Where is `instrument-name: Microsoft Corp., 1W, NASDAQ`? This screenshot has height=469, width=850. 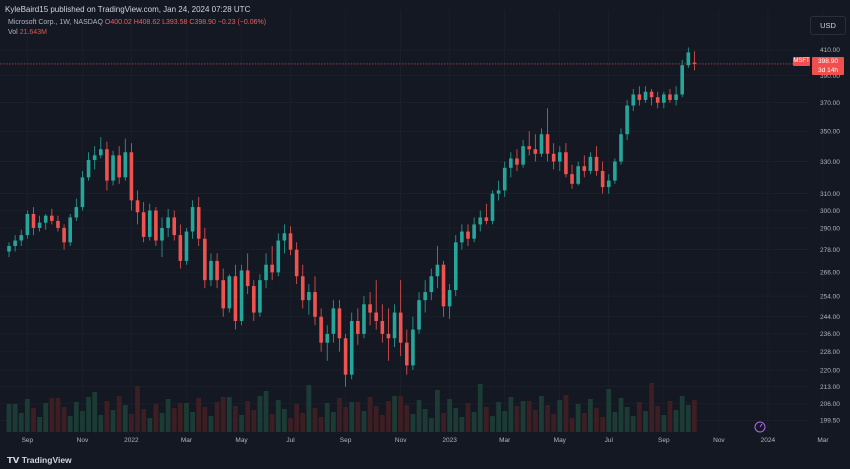 instrument-name: Microsoft Corp., 1W, NASDAQ is located at coordinates (55, 22).